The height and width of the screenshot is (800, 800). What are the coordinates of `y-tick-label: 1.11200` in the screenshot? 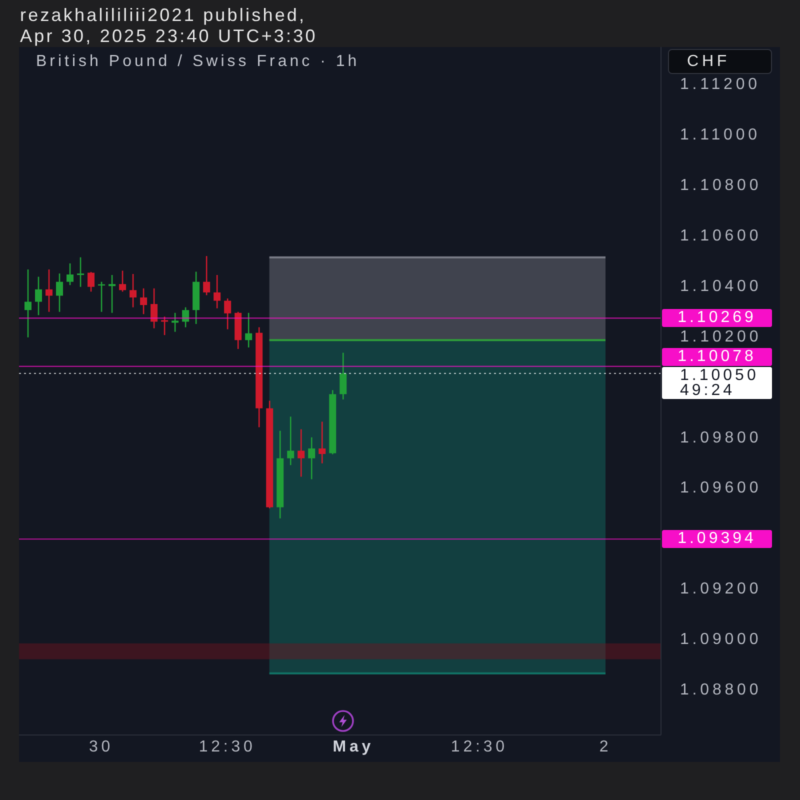 It's located at (720, 84).